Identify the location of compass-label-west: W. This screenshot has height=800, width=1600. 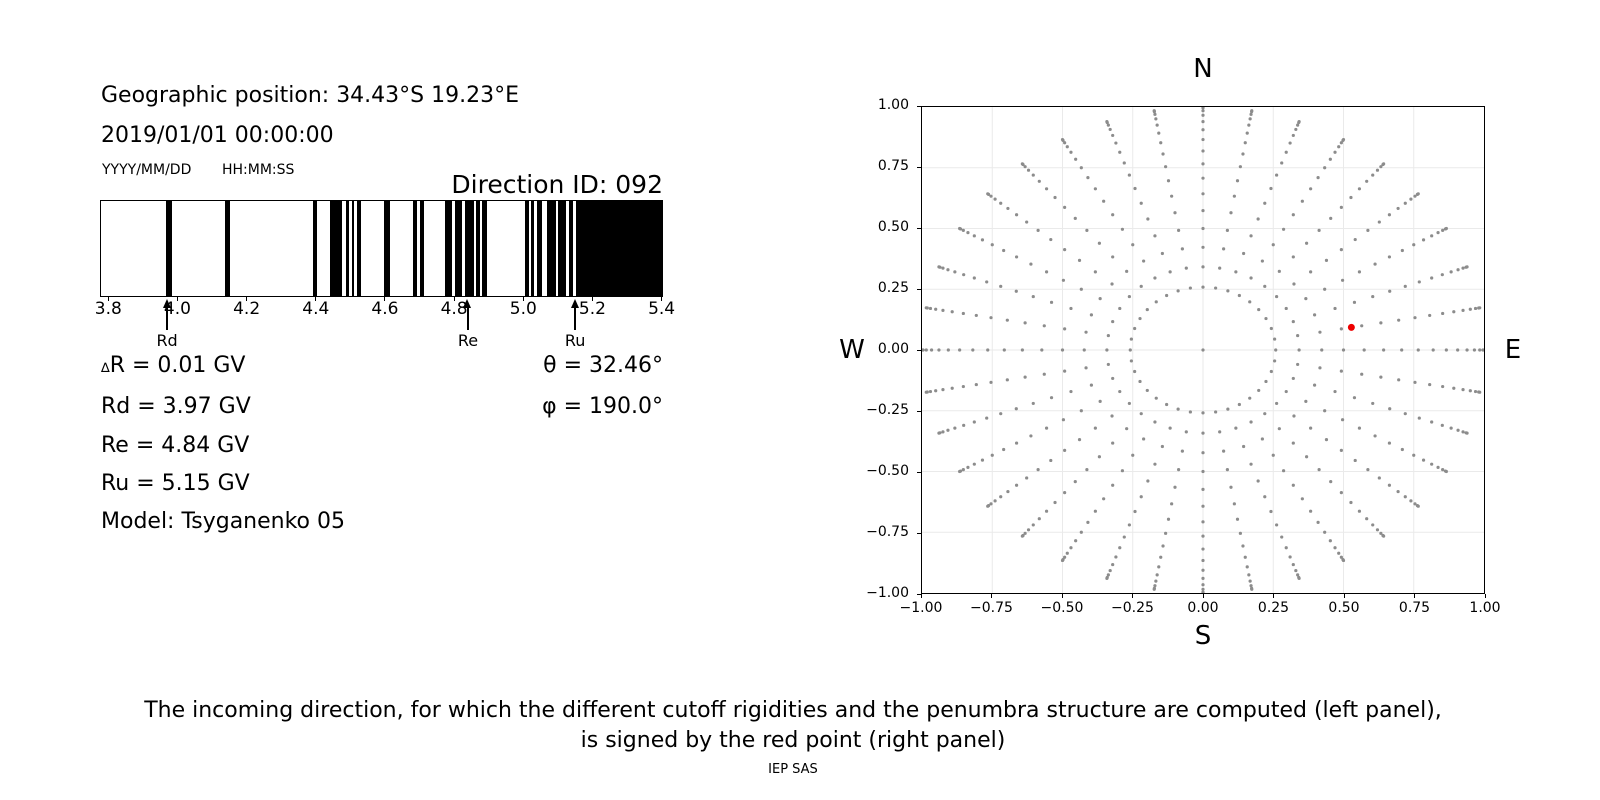
(852, 350).